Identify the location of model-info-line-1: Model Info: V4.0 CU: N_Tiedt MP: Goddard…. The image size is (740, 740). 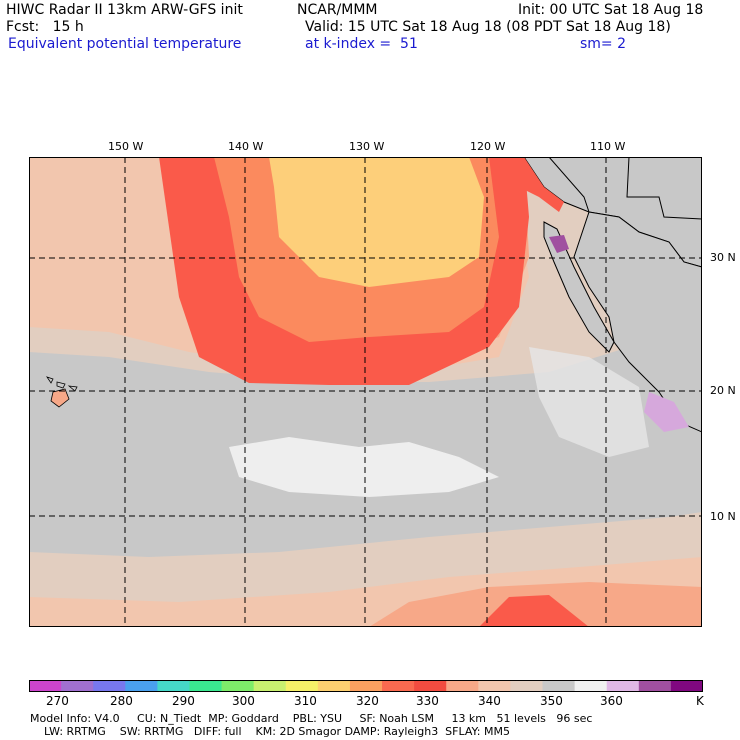
(311, 718).